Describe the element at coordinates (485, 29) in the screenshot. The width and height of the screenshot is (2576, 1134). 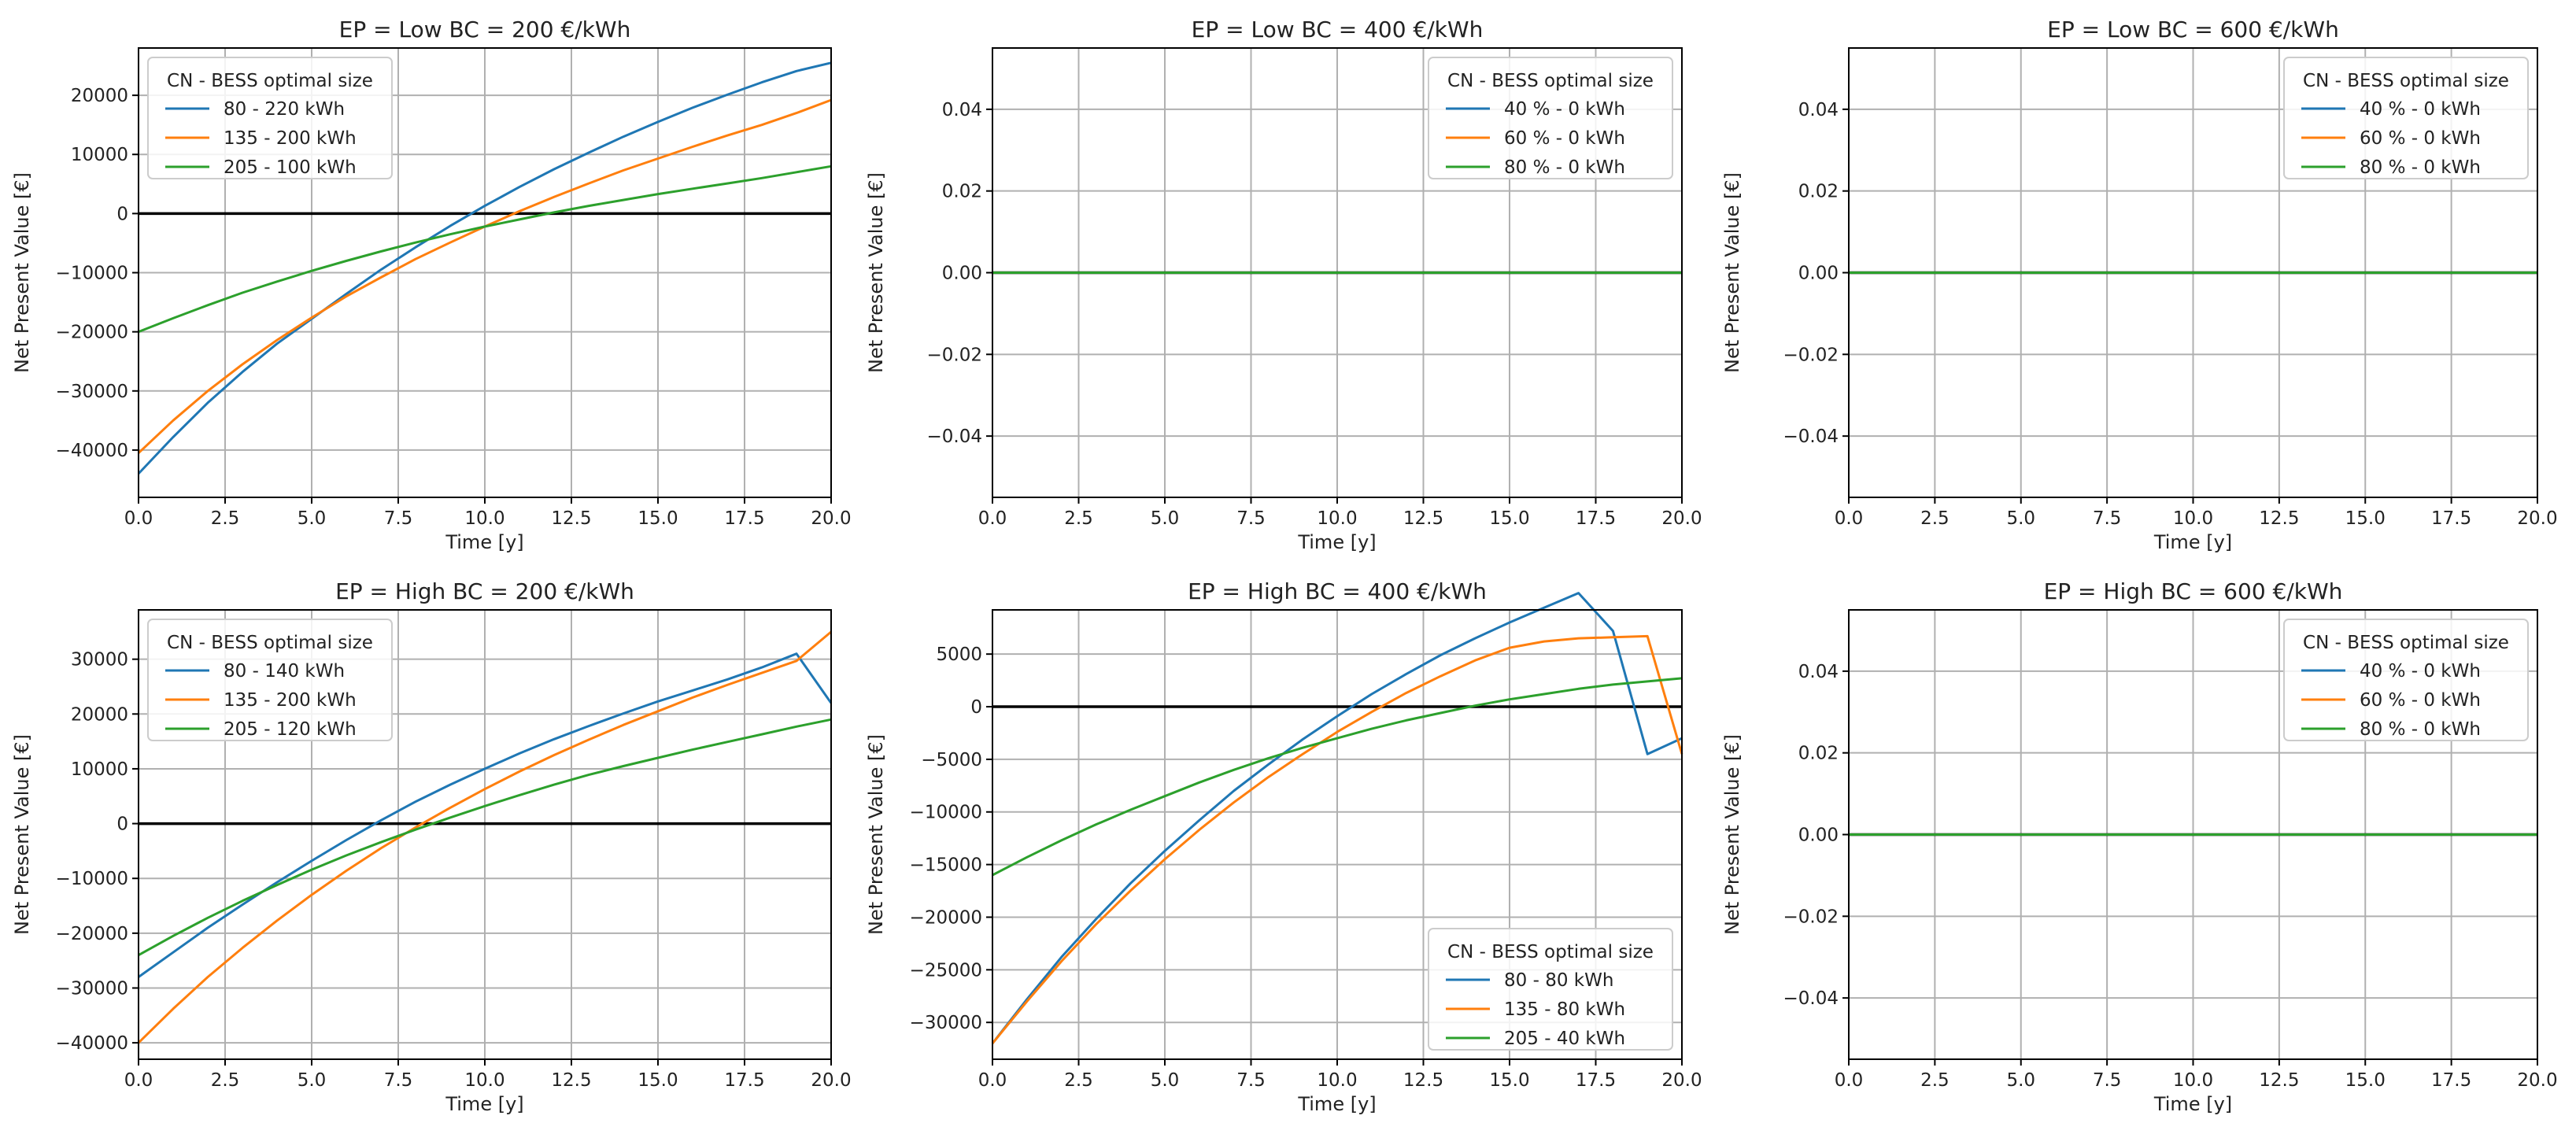
I see `chart-title: EP = Low BC = 200 €/kWh` at that location.